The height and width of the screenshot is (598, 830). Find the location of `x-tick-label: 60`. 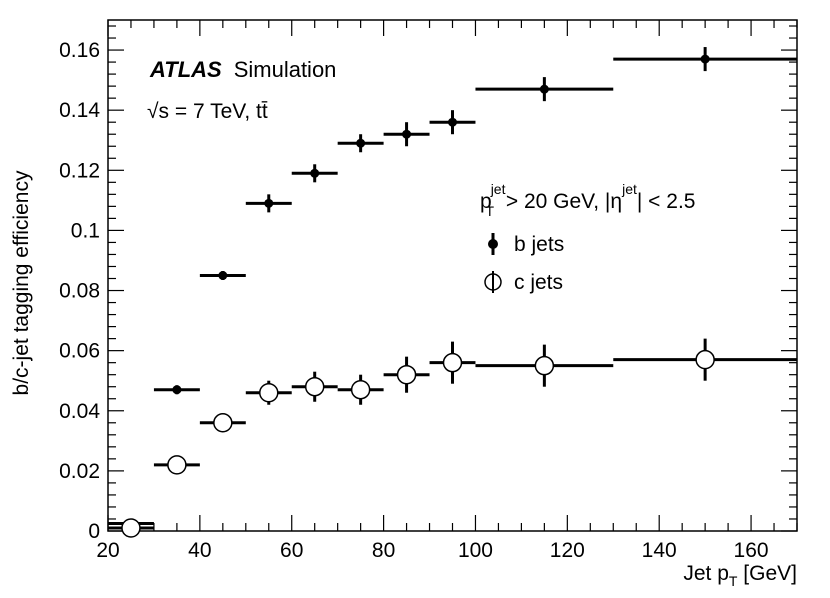

x-tick-label: 60 is located at coordinates (291, 550).